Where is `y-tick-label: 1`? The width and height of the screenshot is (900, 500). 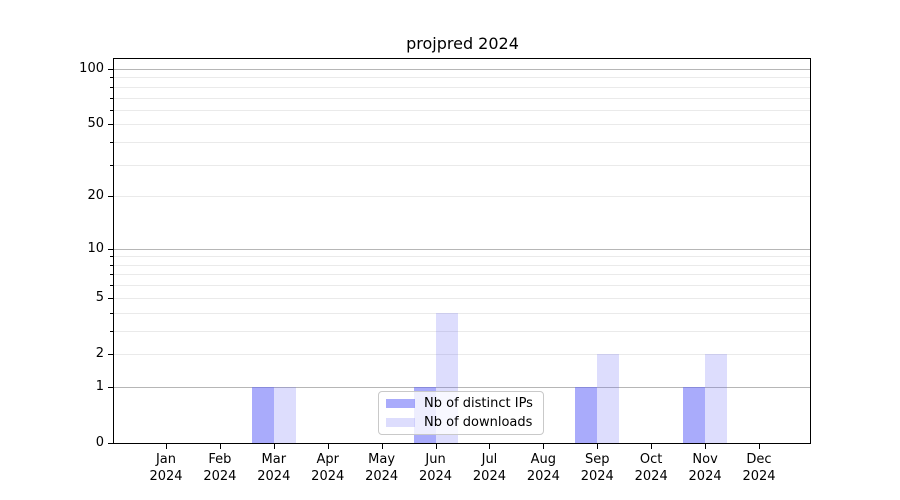 y-tick-label: 1 is located at coordinates (99, 386).